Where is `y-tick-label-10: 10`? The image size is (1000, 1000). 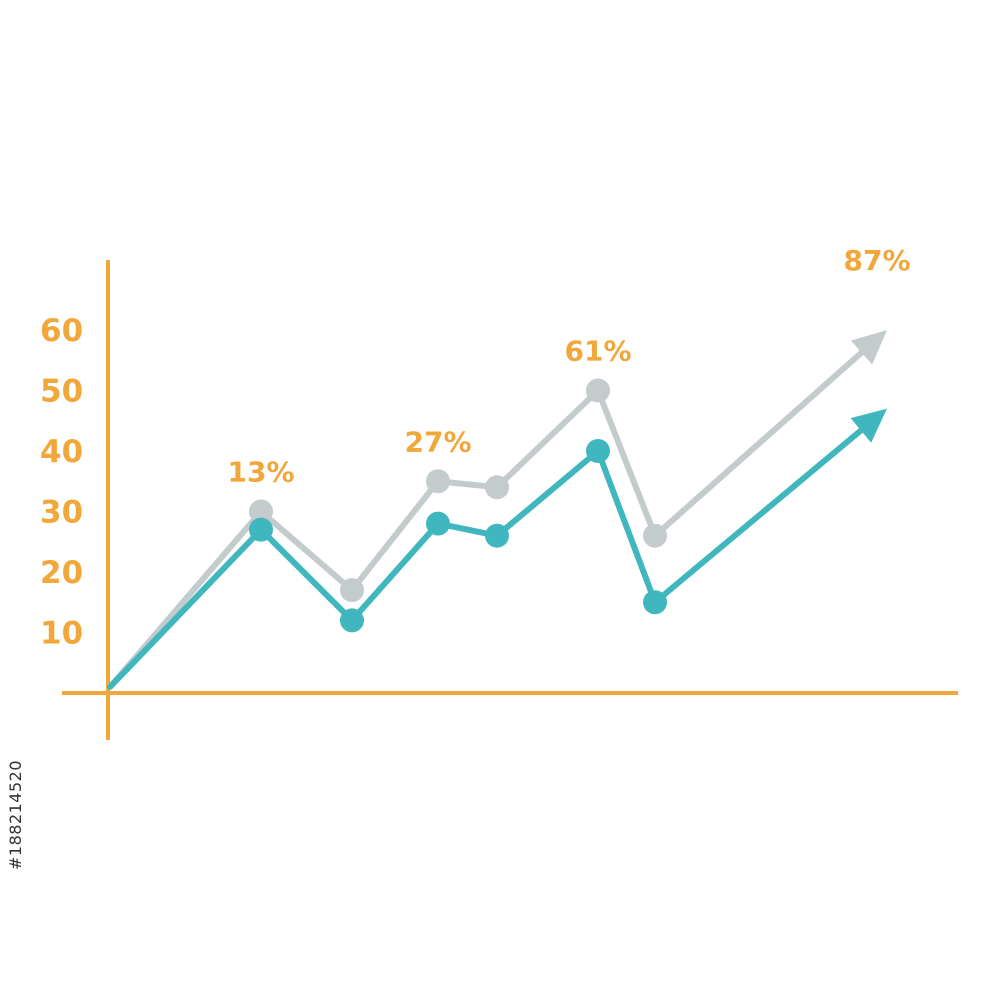
y-tick-label-10: 10 is located at coordinates (61, 634).